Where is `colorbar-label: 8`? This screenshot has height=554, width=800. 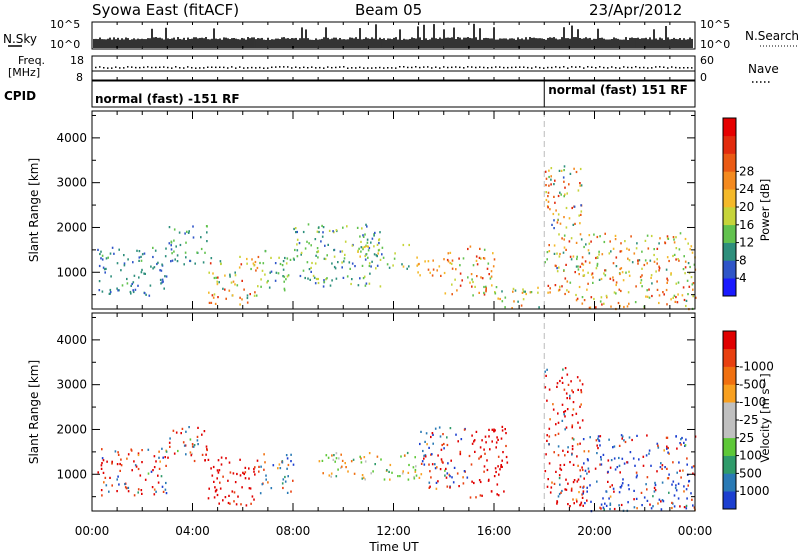
colorbar-label: 8 is located at coordinates (743, 260).